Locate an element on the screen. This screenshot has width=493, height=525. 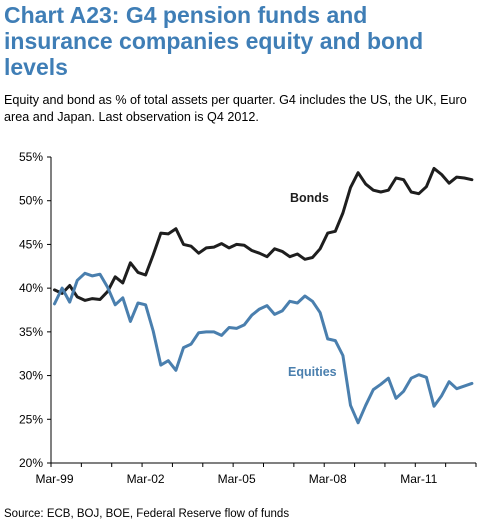
y-tick-label: 30% is located at coordinates (31, 376).